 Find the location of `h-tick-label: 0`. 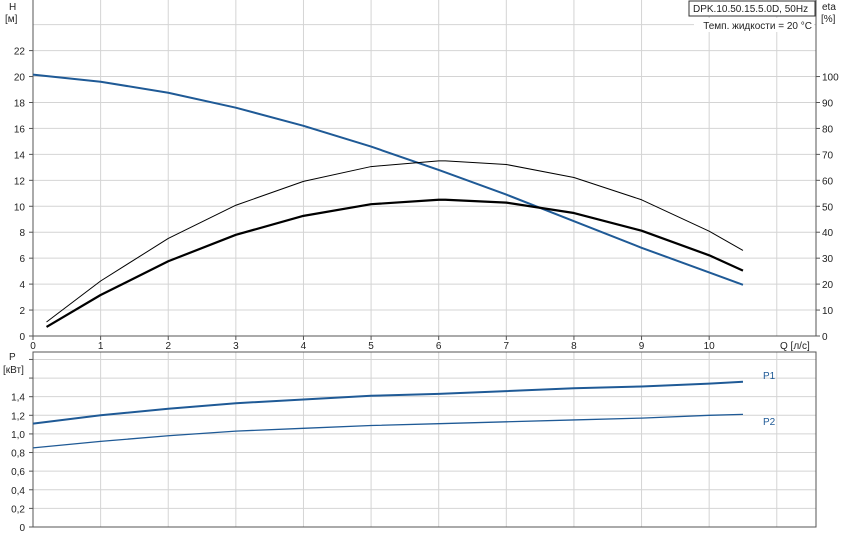

h-tick-label: 0 is located at coordinates (22, 337).